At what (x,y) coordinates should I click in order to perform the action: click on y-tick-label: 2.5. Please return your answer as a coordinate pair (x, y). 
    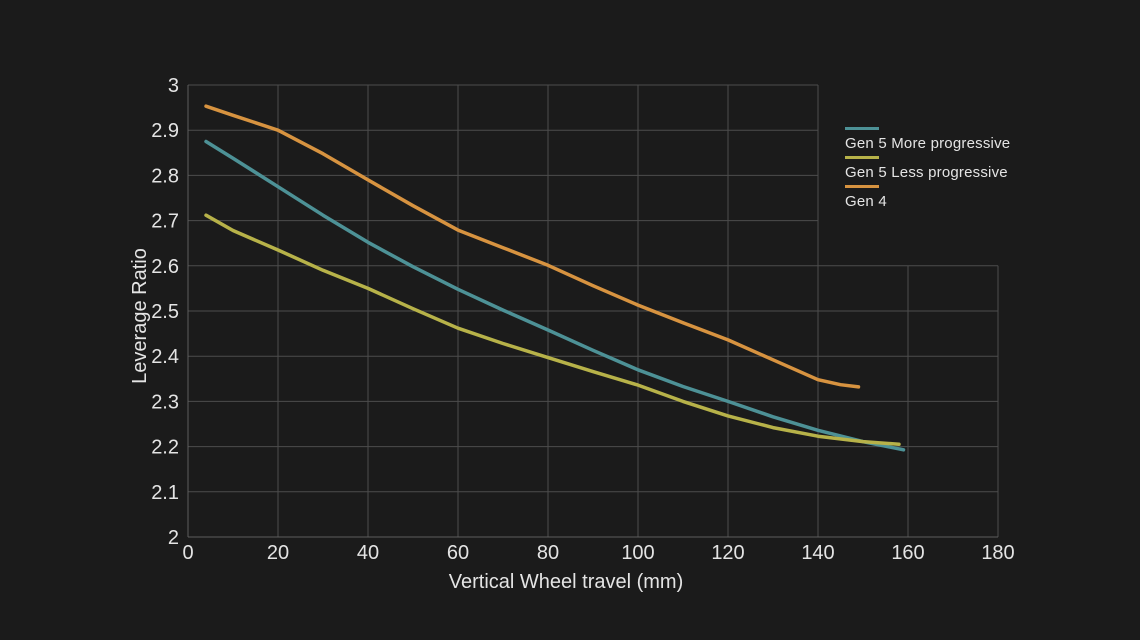
    Looking at the image, I should click on (165, 312).